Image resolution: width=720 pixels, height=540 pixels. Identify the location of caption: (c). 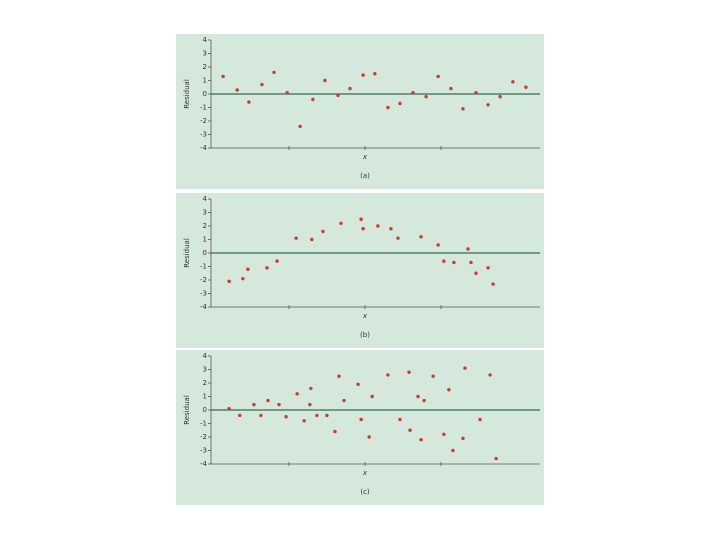
(365, 492).